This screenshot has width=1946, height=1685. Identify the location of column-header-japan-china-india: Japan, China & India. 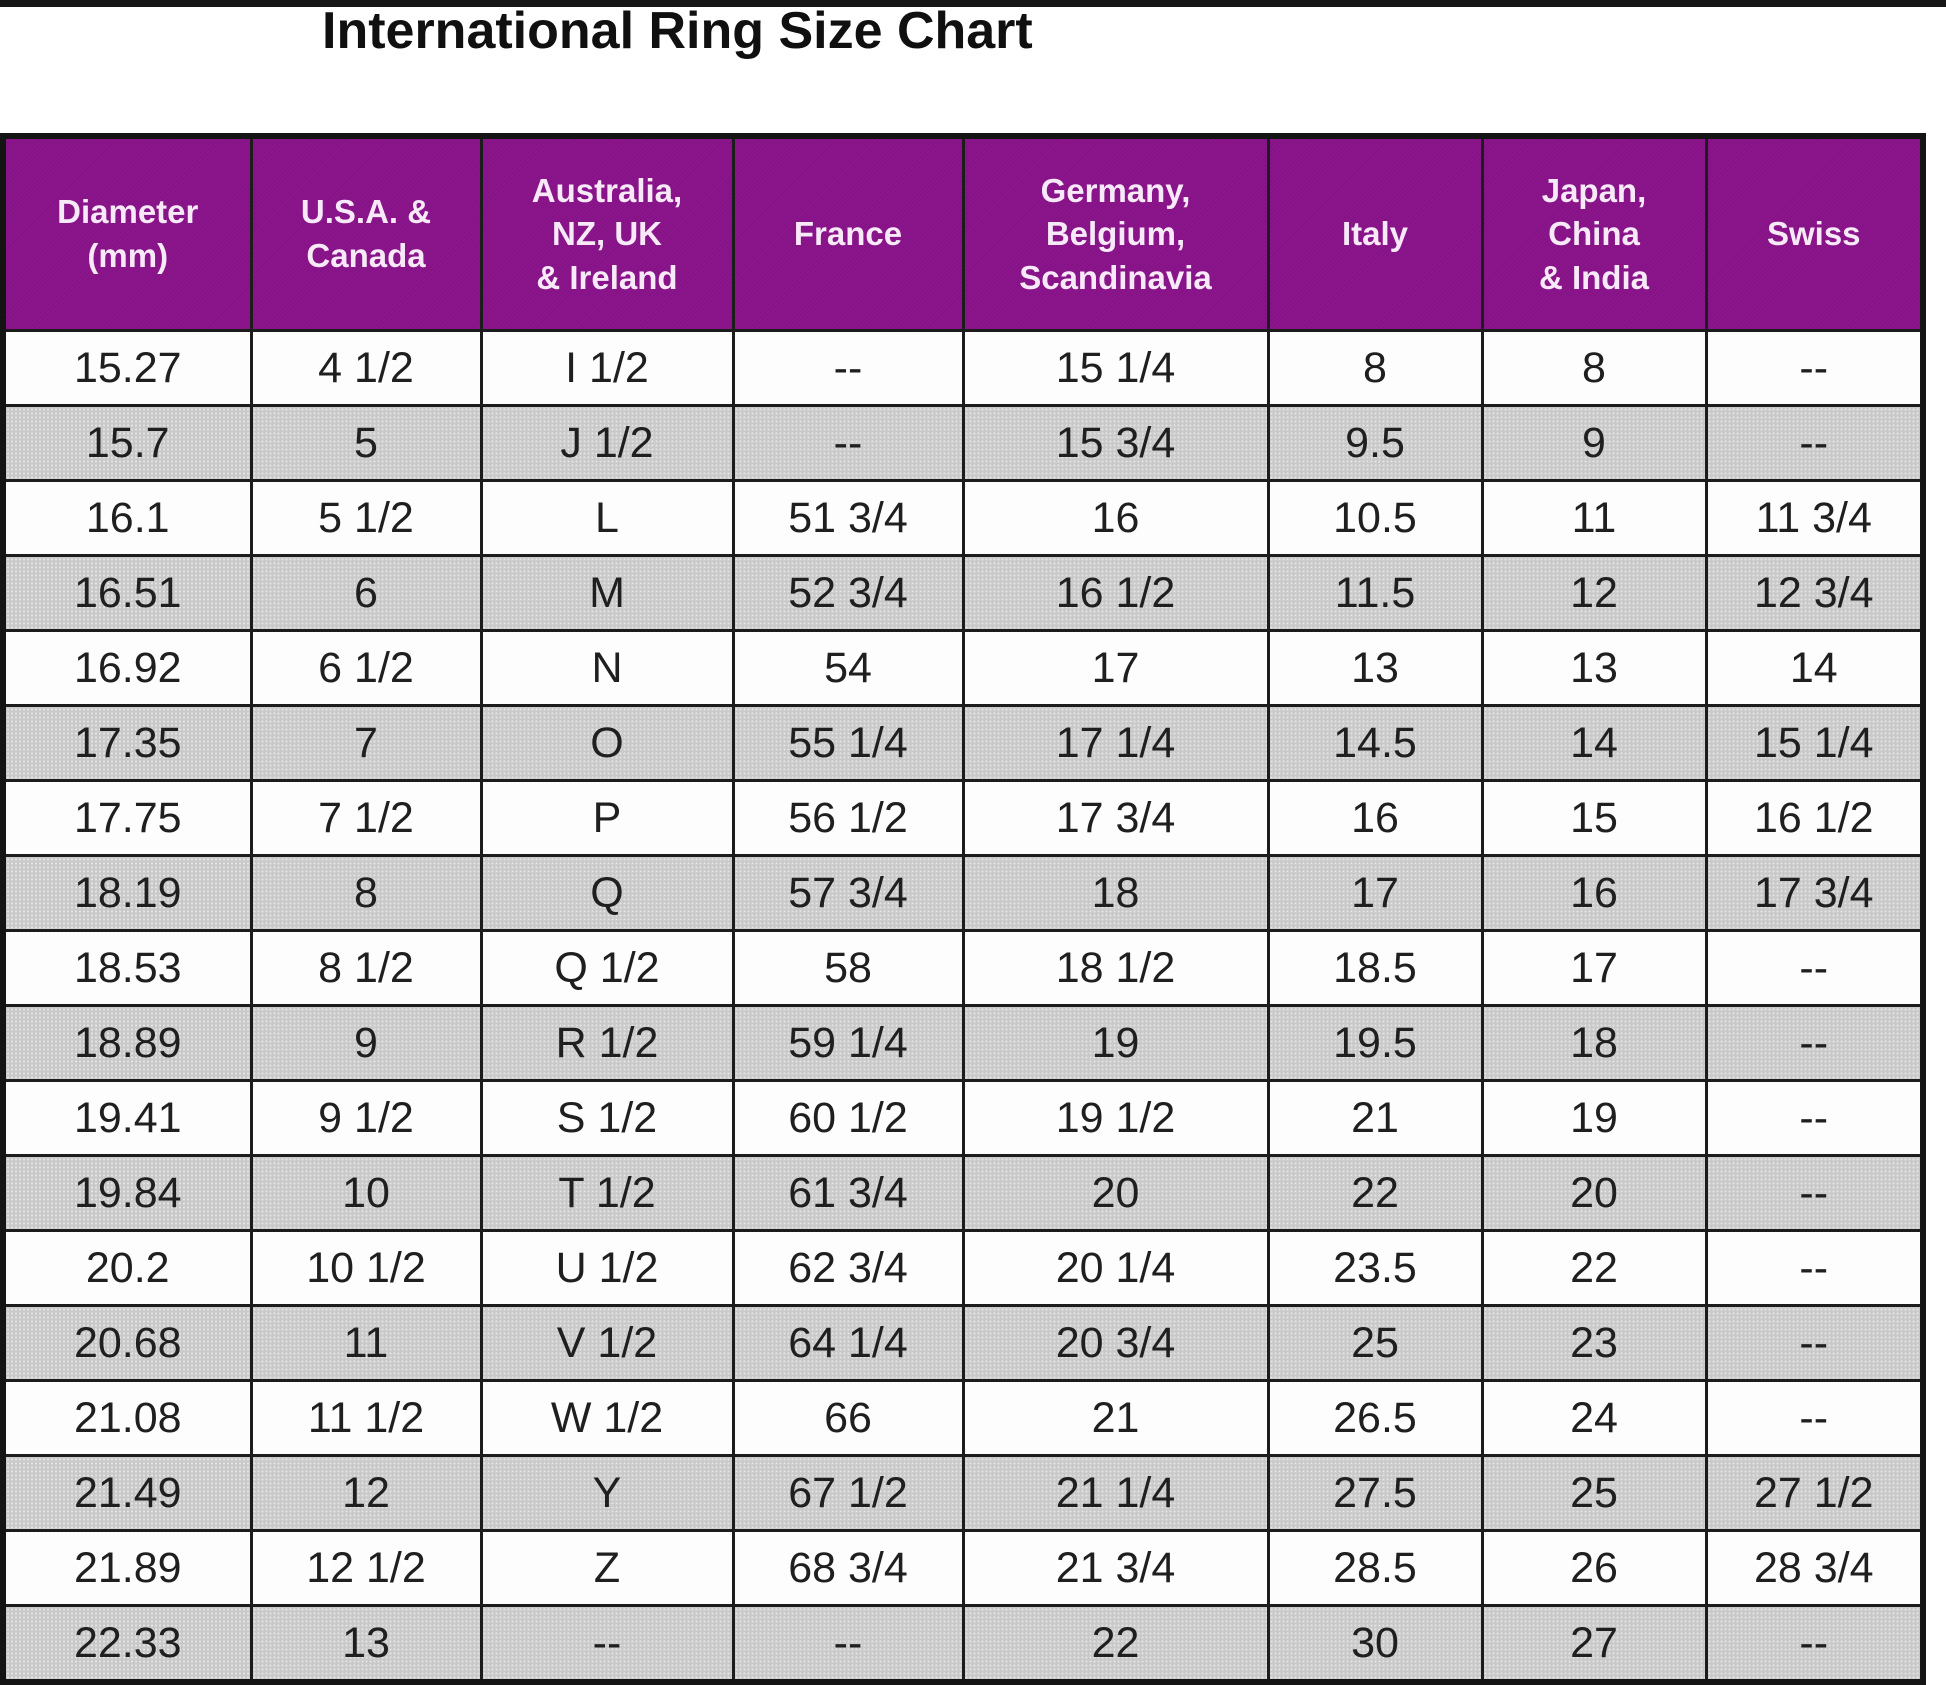
(1594, 233).